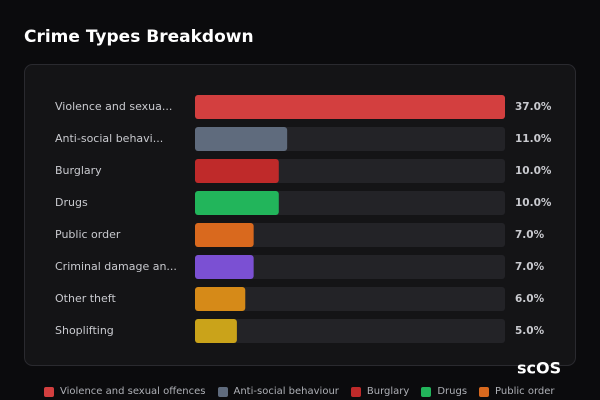 The image size is (600, 400). Describe the element at coordinates (539, 368) in the screenshot. I see `watermark: scOS` at that location.